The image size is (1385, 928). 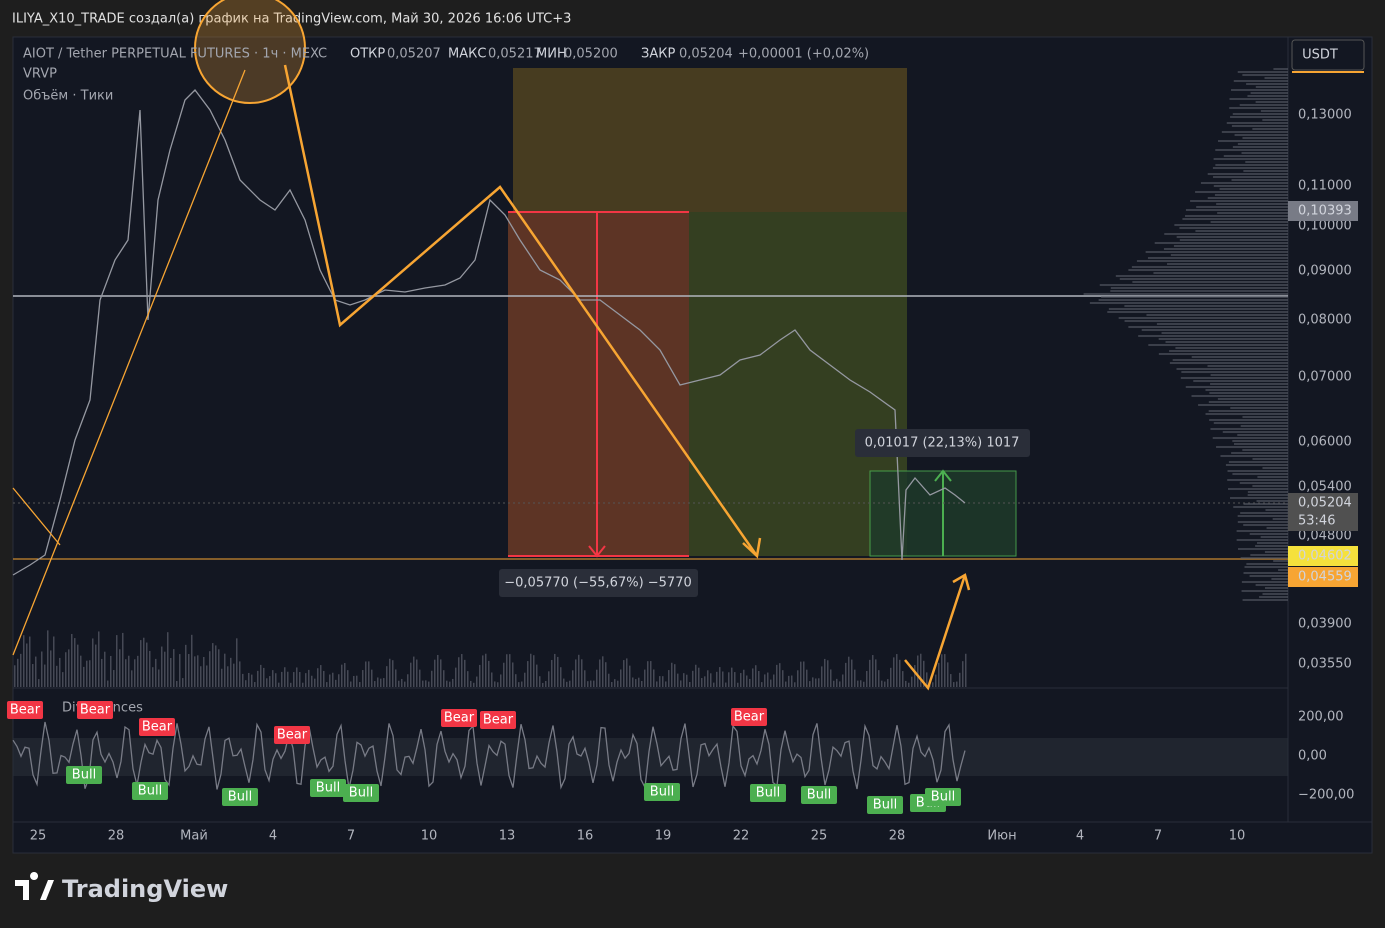 I want to click on currency-label: USDT, so click(x=1320, y=55).